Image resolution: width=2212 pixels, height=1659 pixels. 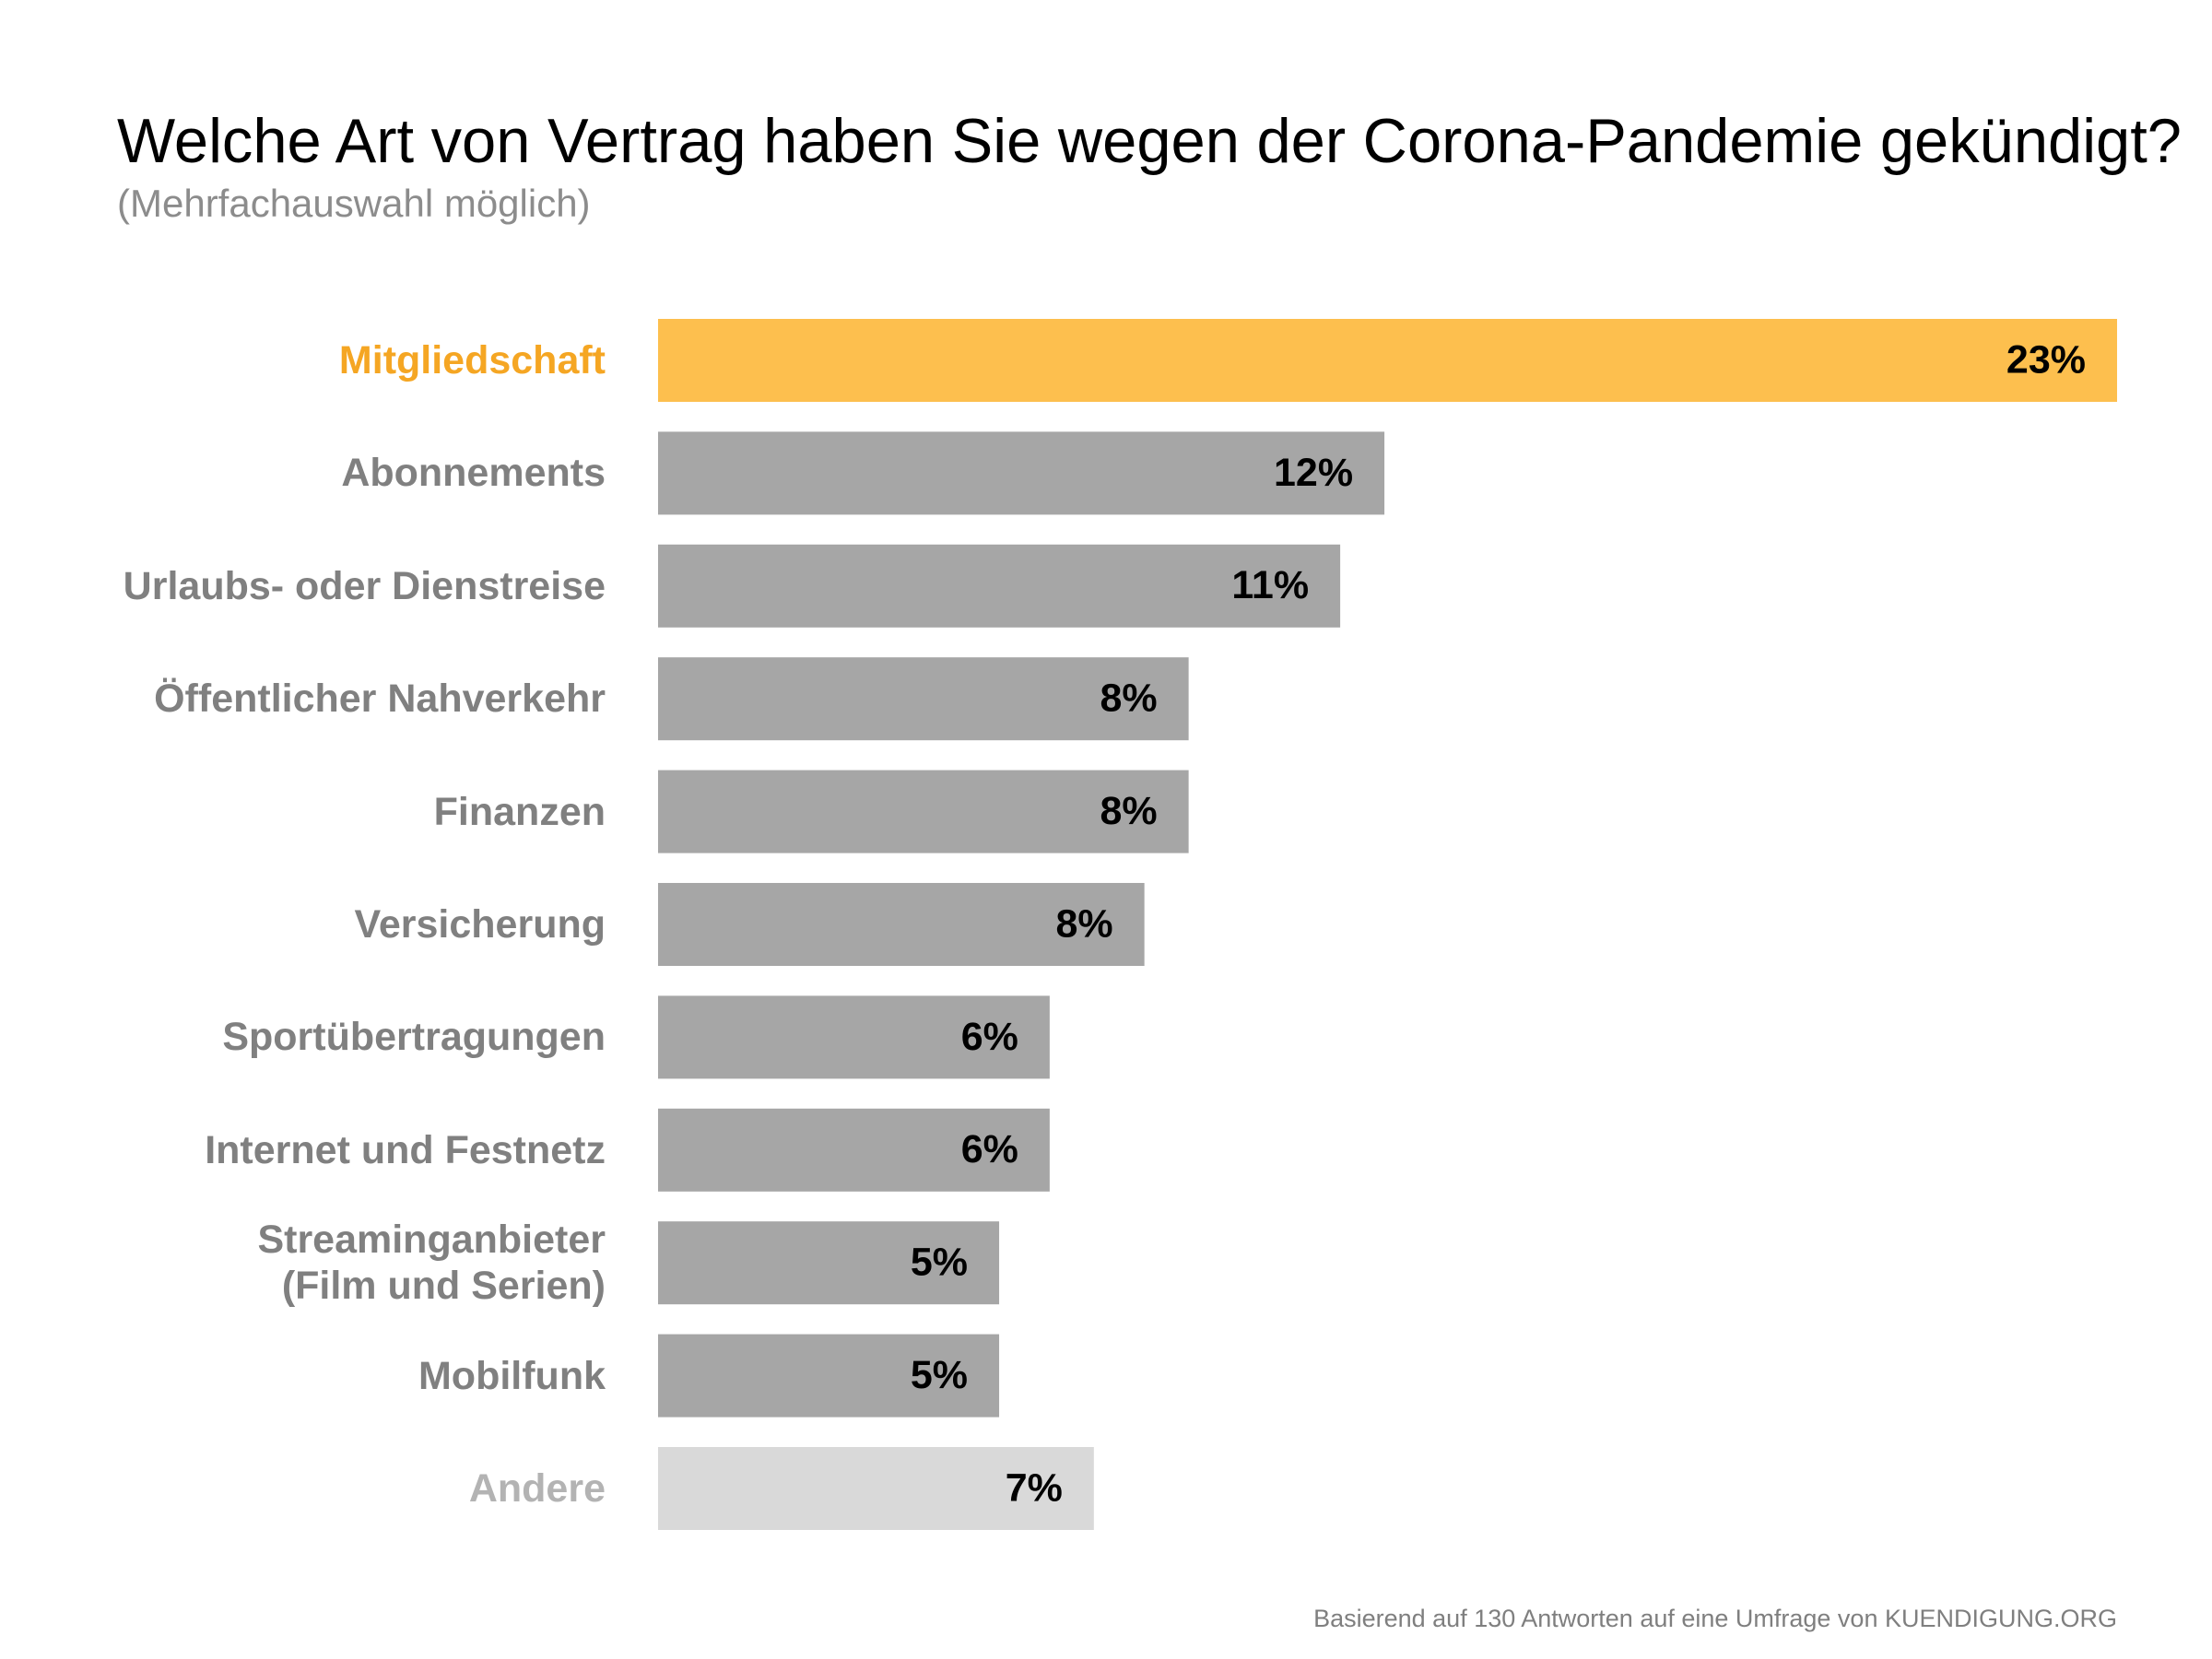 I want to click on category-label: Sportübertragungen, so click(x=414, y=1037).